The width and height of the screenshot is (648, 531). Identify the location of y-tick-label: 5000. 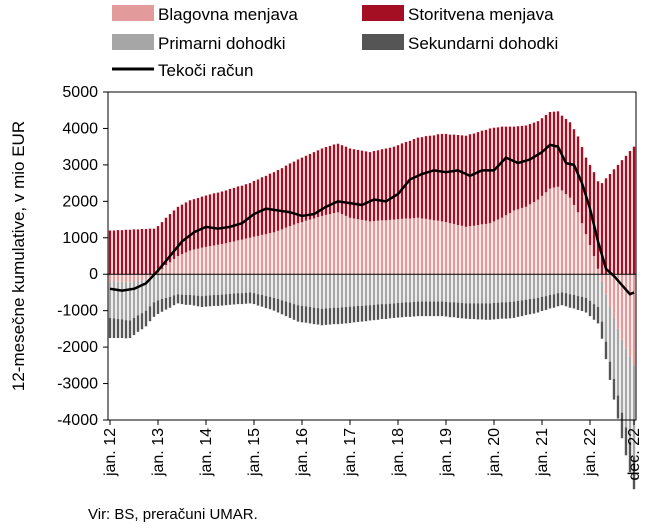
(80, 92).